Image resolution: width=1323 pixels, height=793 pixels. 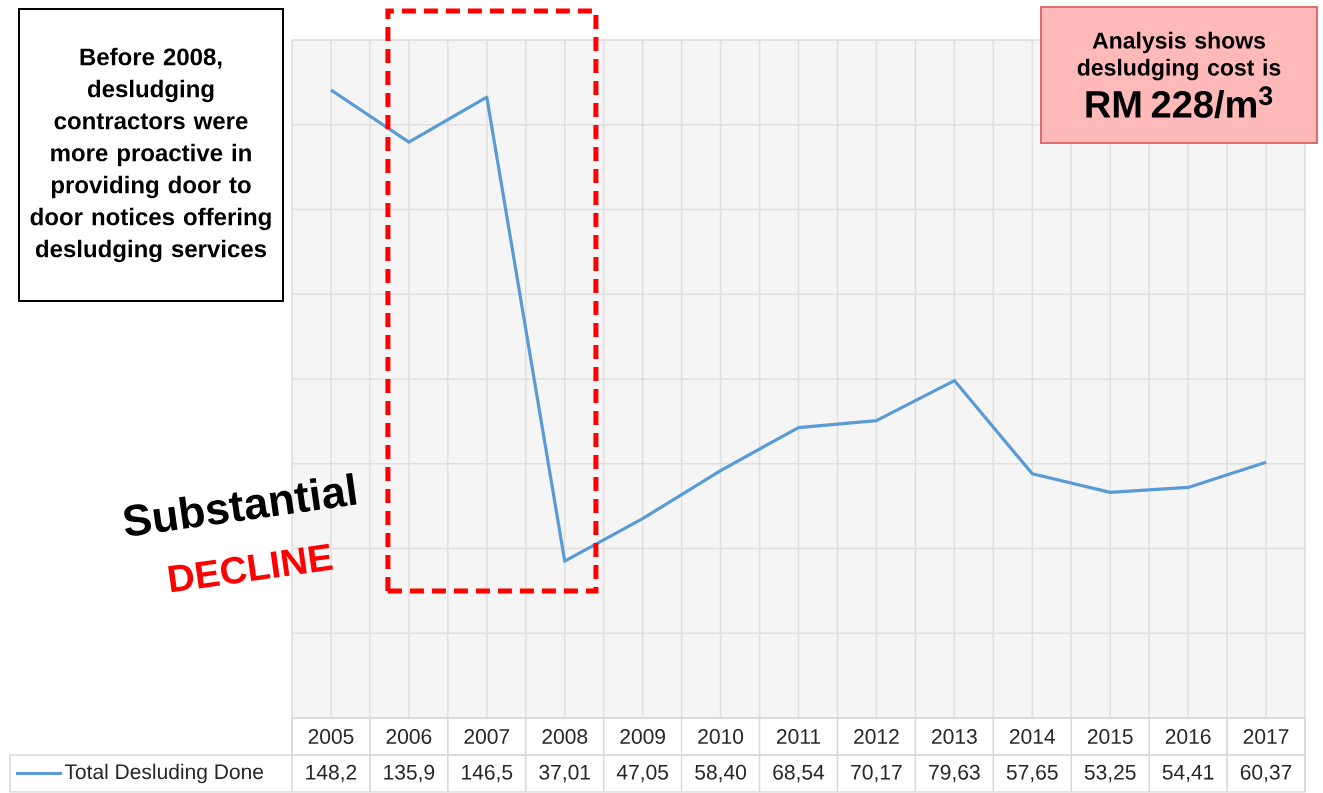 What do you see at coordinates (1110, 773) in the screenshot?
I see `data-label: 53,25` at bounding box center [1110, 773].